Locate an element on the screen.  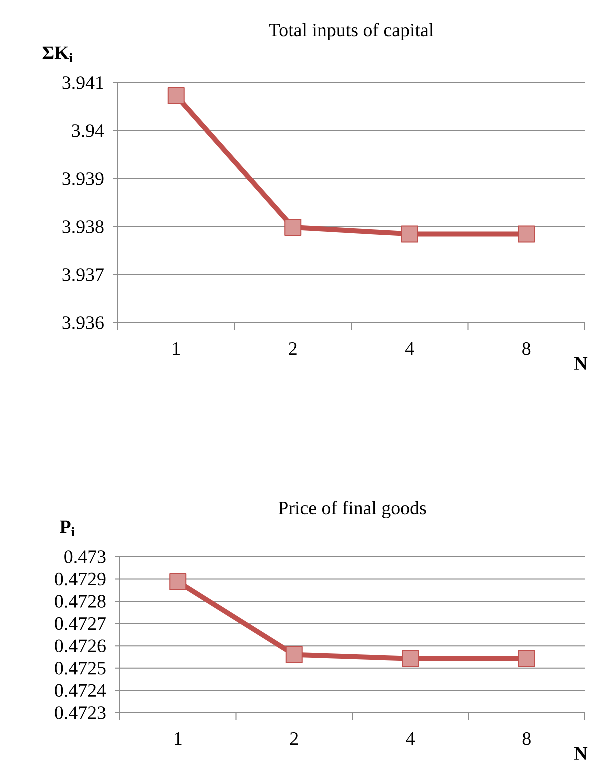
y-tick-label: 0.4728 is located at coordinates (80, 601).